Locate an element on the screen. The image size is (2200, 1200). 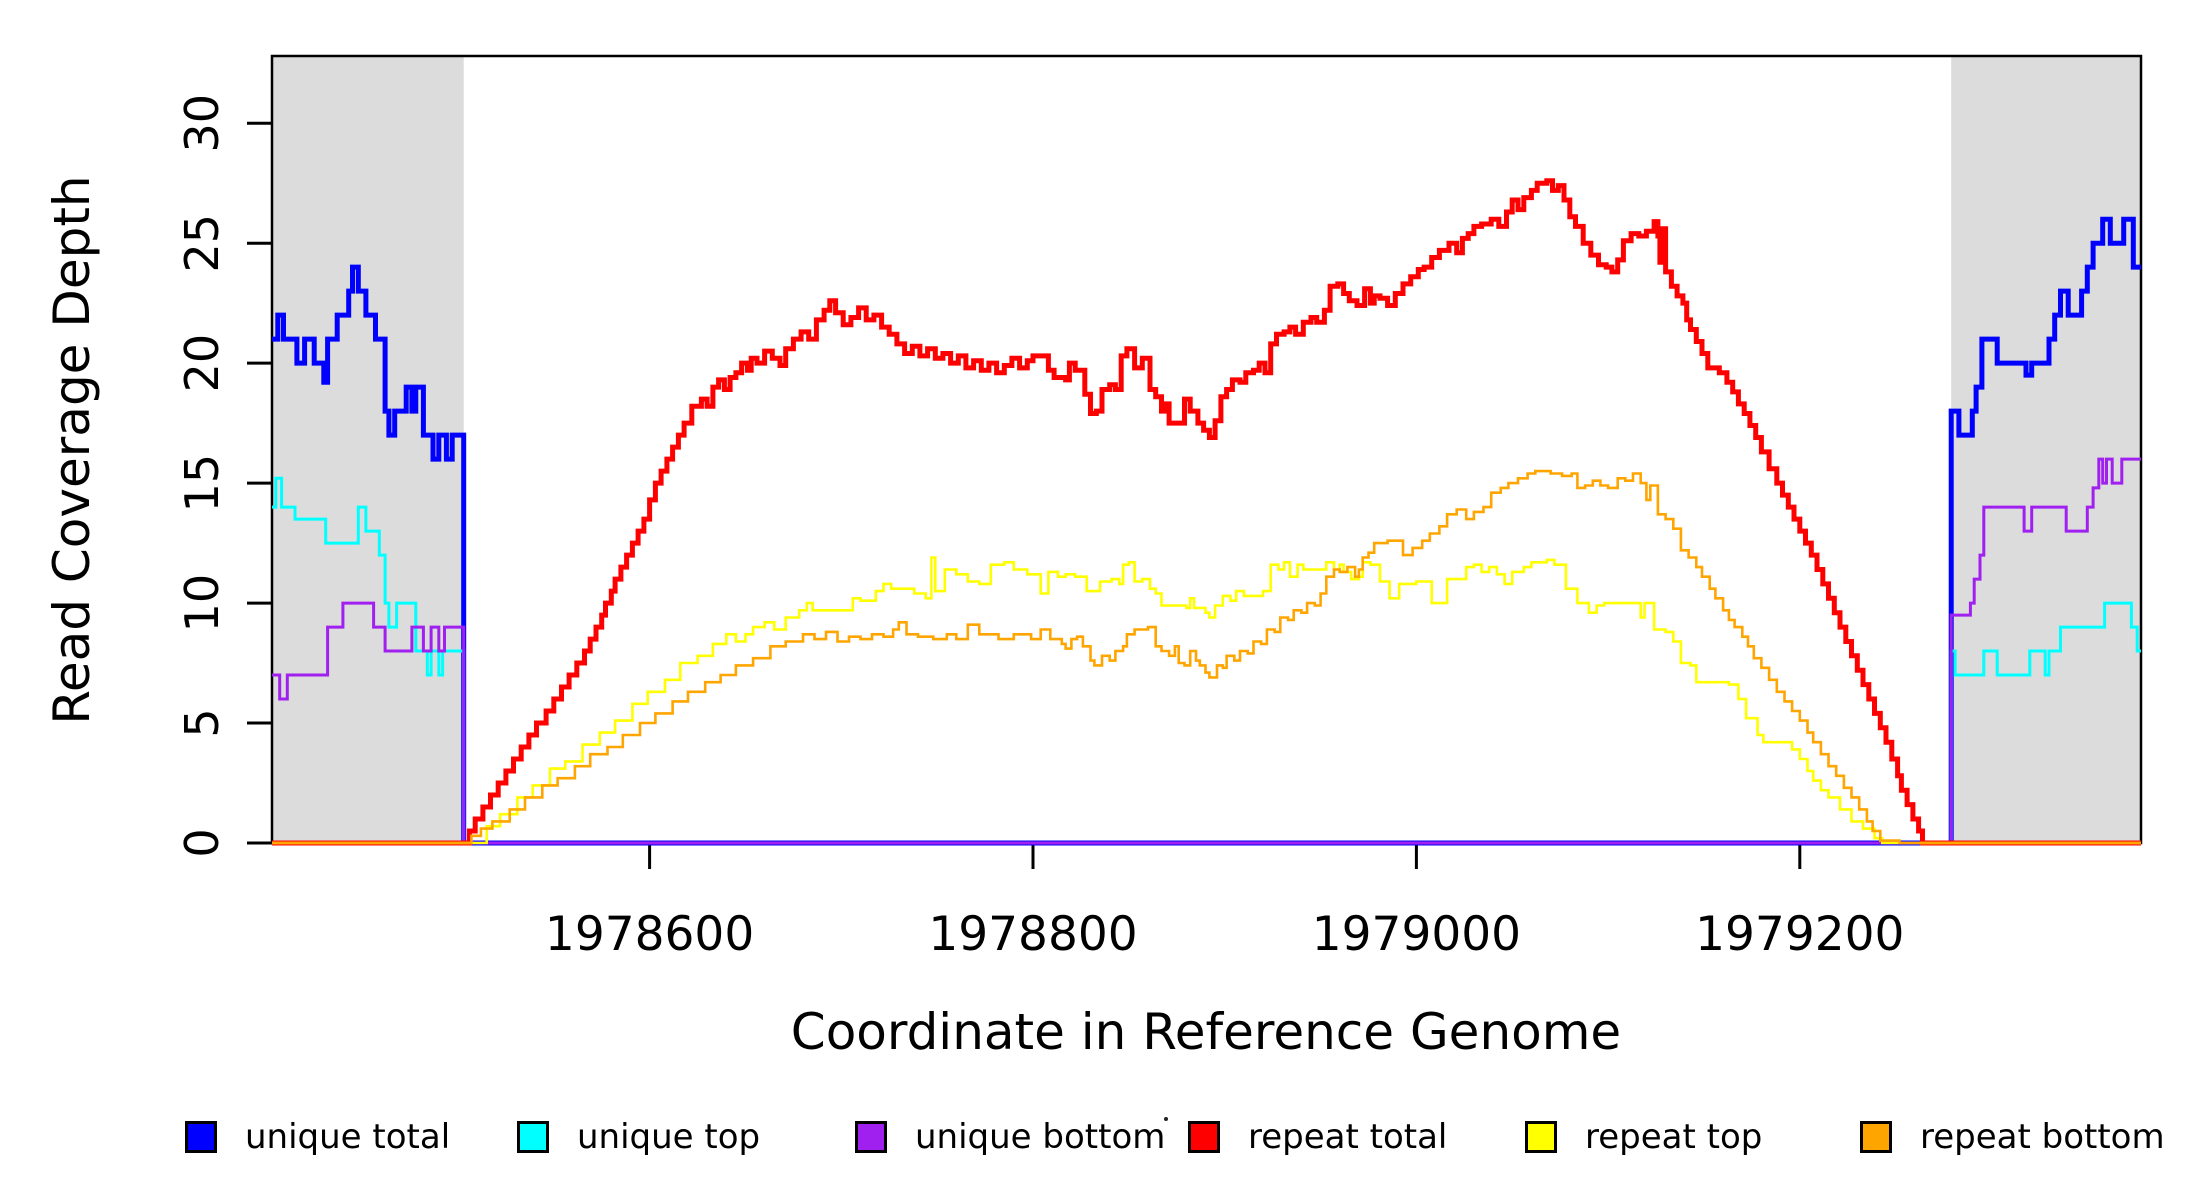
y-tick-label: 30 is located at coordinates (202, 123).